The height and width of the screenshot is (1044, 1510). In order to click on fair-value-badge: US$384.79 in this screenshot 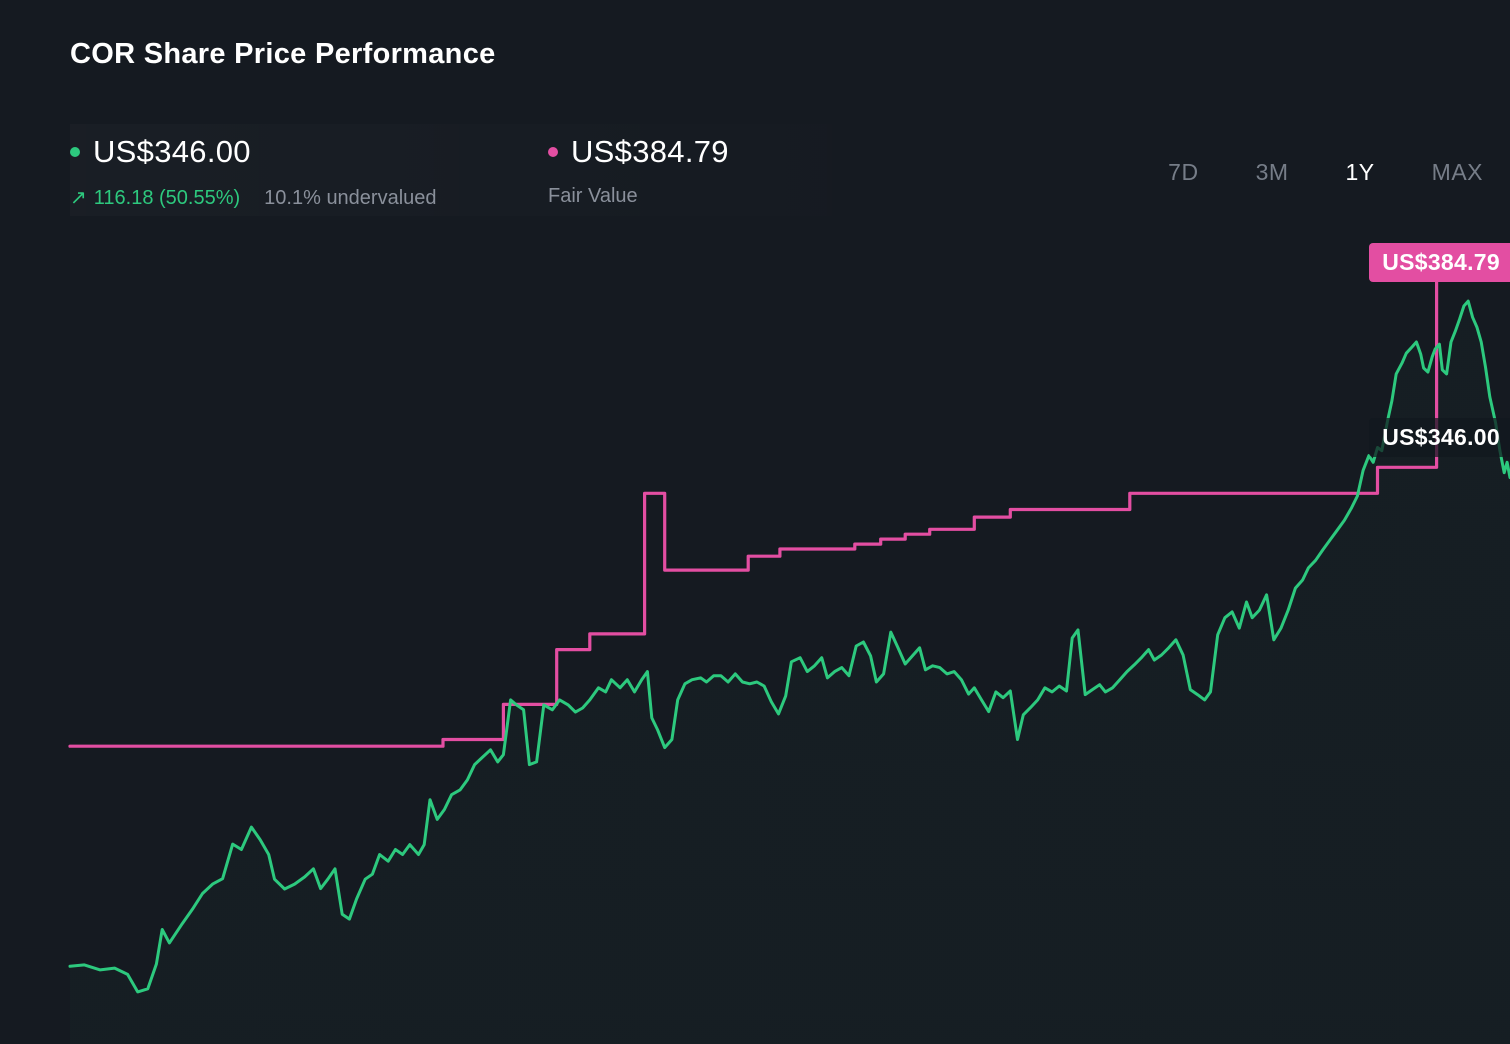, I will do `click(1439, 262)`.